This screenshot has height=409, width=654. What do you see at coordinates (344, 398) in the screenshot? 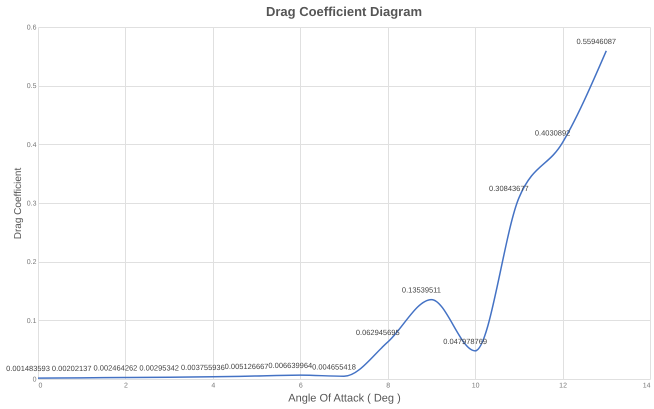
I see `x-axis-title: Angle Of Attack ( Deg )` at bounding box center [344, 398].